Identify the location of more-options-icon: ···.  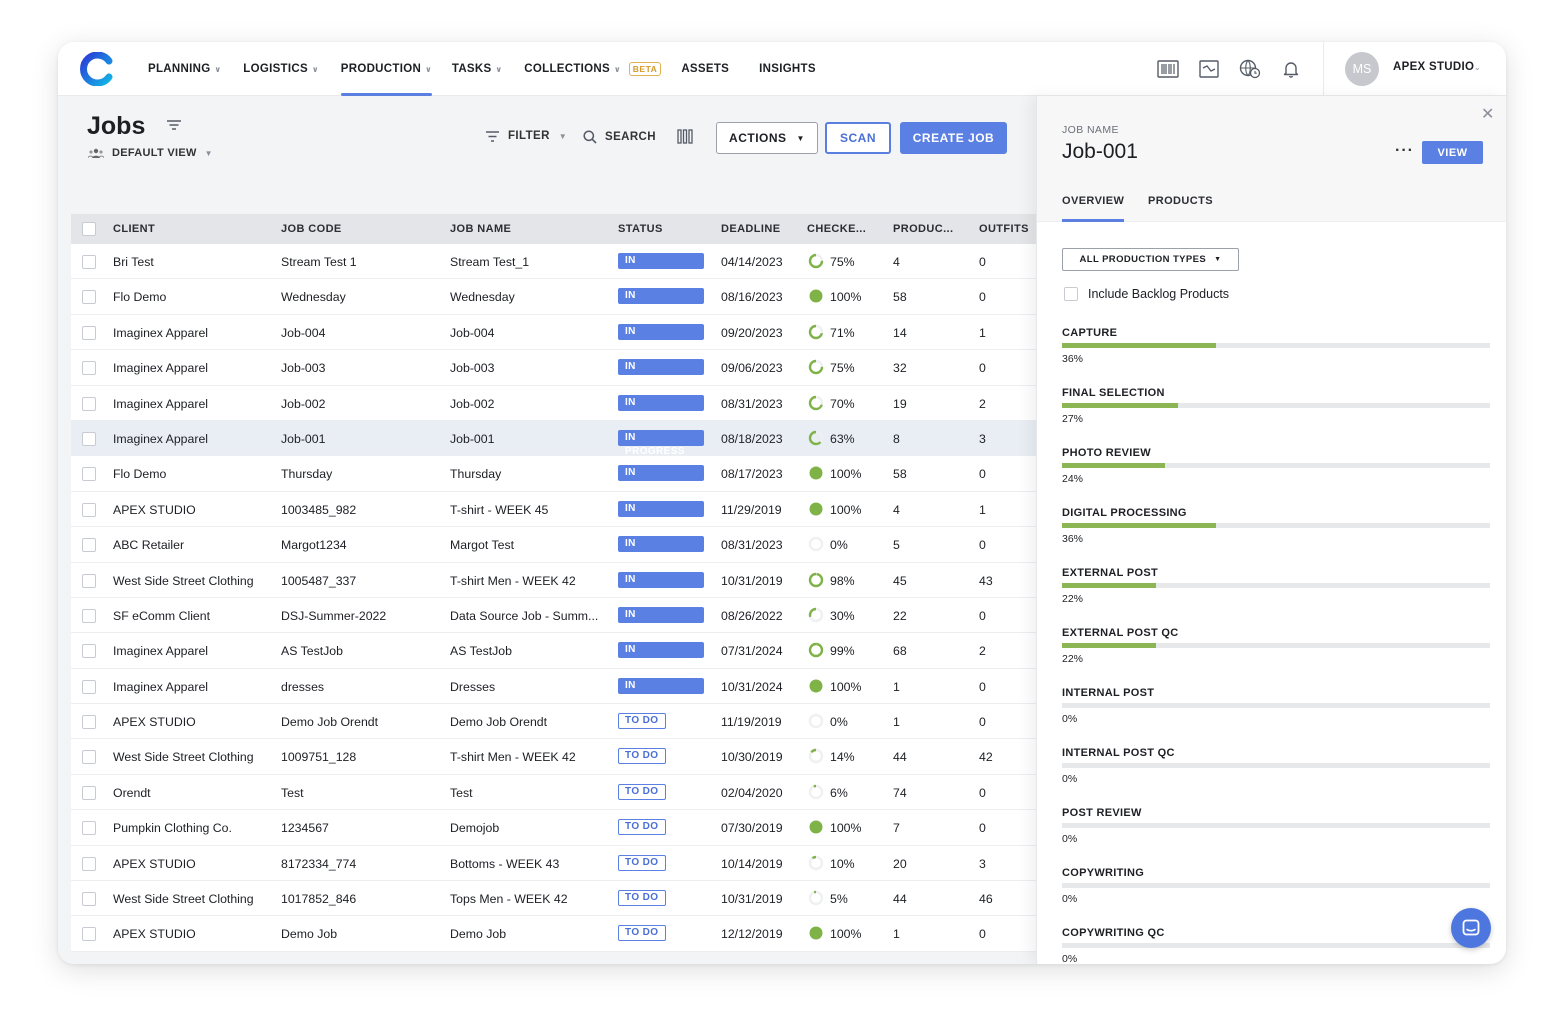
(1404, 150).